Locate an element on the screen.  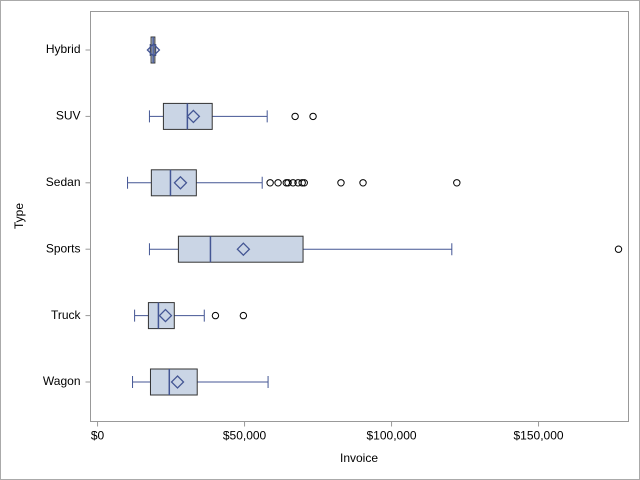
x-tick-label: $150,000 is located at coordinates (539, 436).